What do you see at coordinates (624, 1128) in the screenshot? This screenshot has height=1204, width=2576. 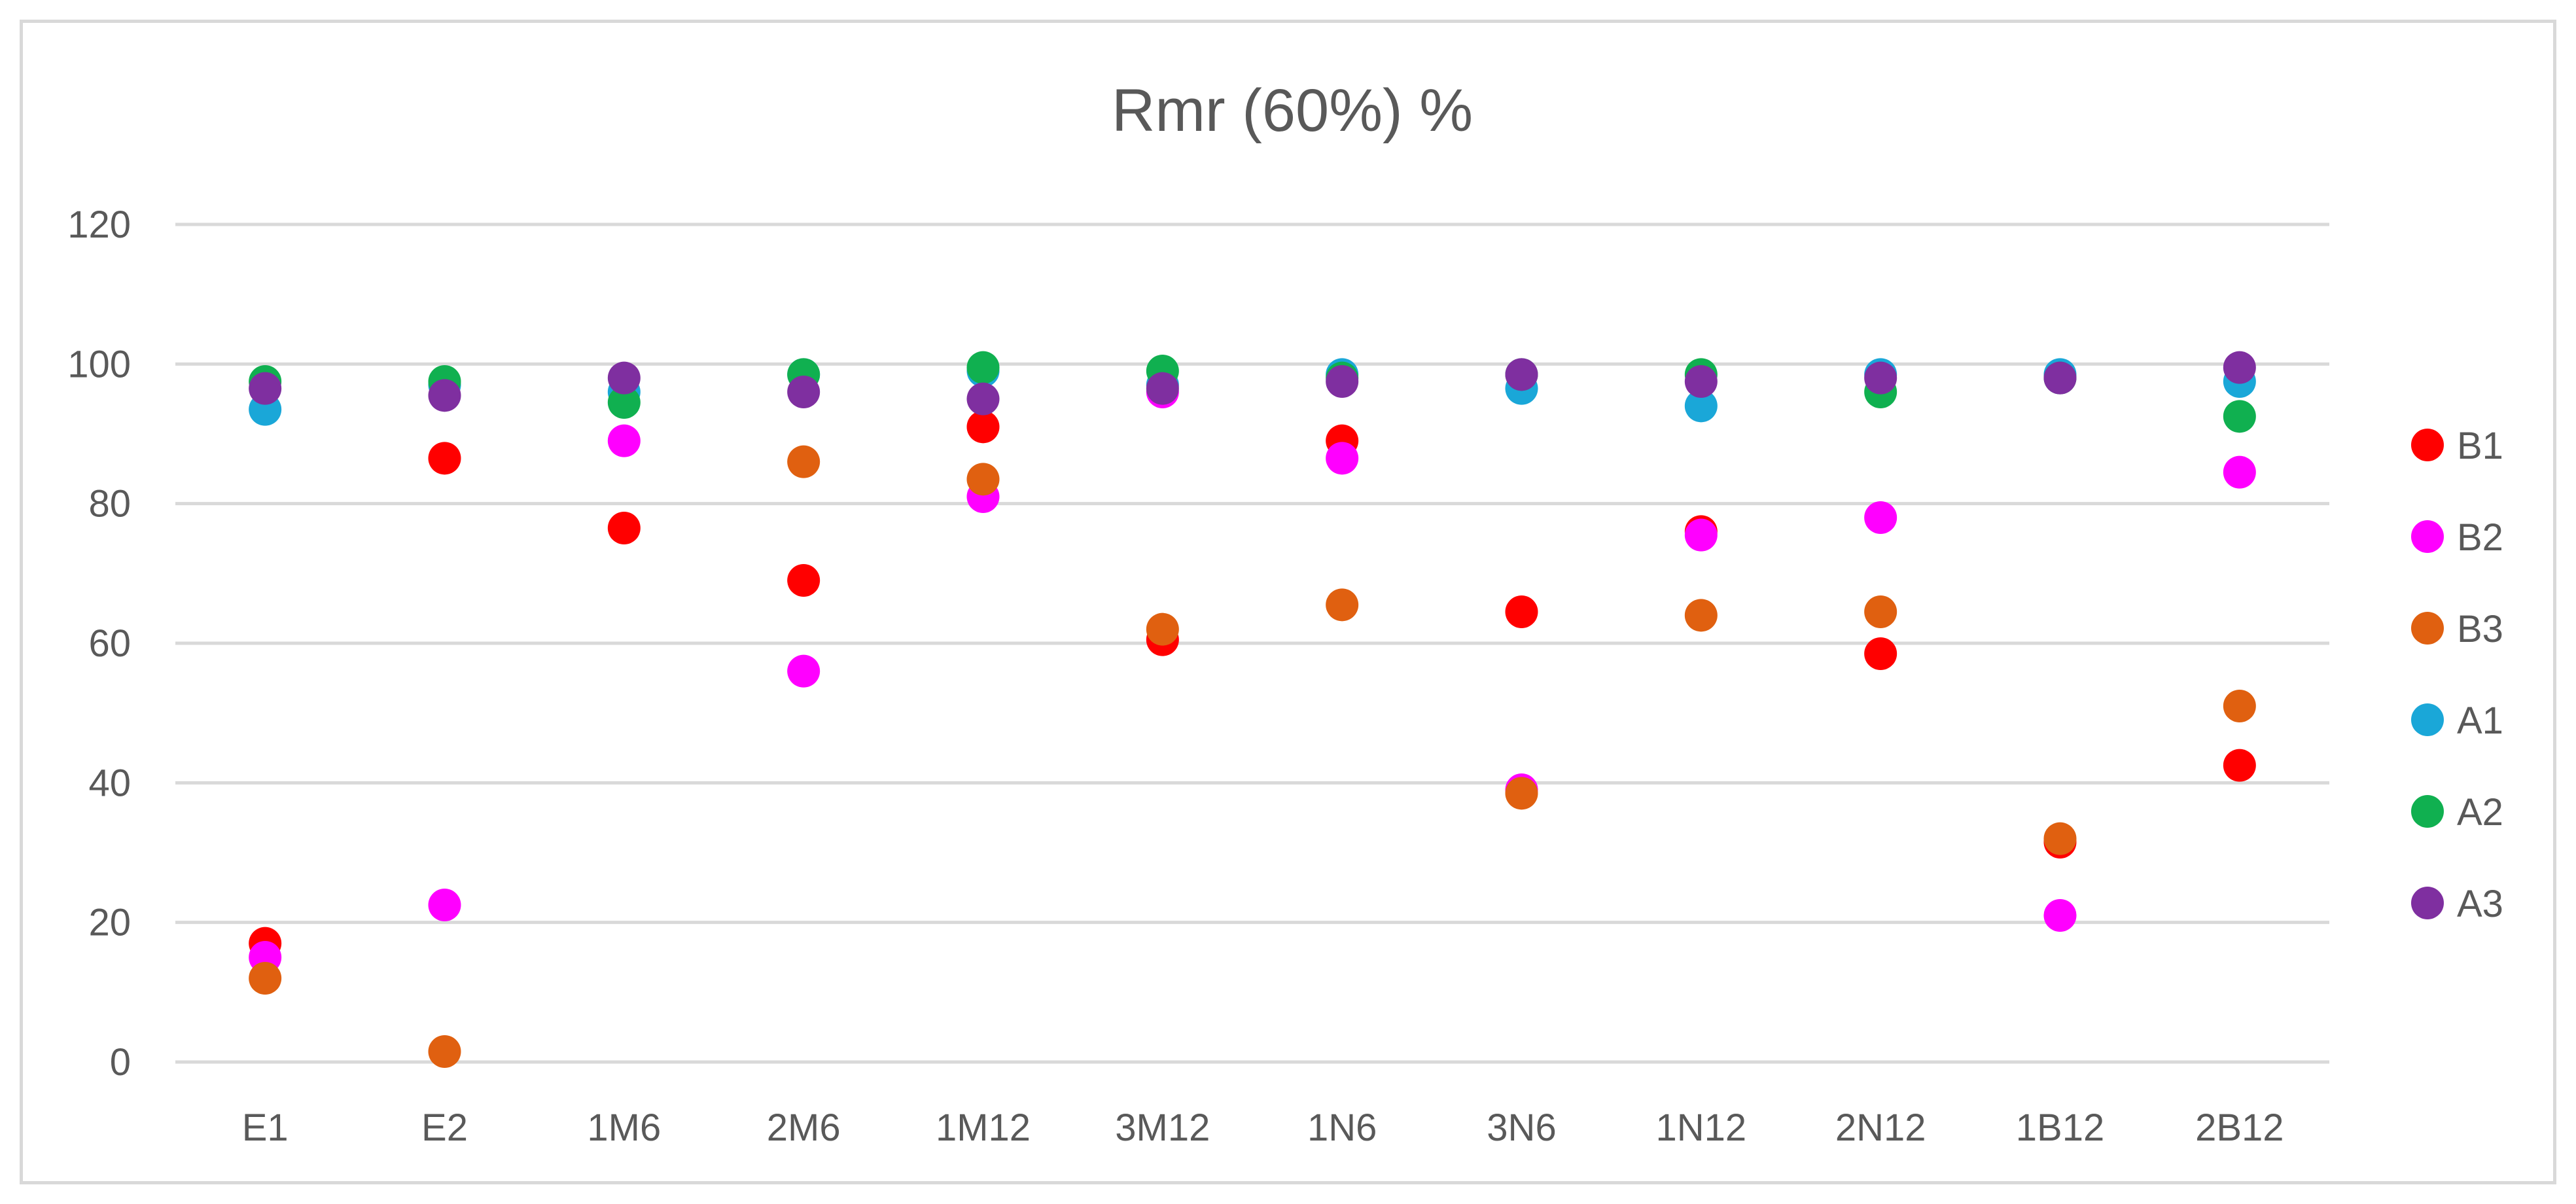 I see `x-tick-label: 1M6` at bounding box center [624, 1128].